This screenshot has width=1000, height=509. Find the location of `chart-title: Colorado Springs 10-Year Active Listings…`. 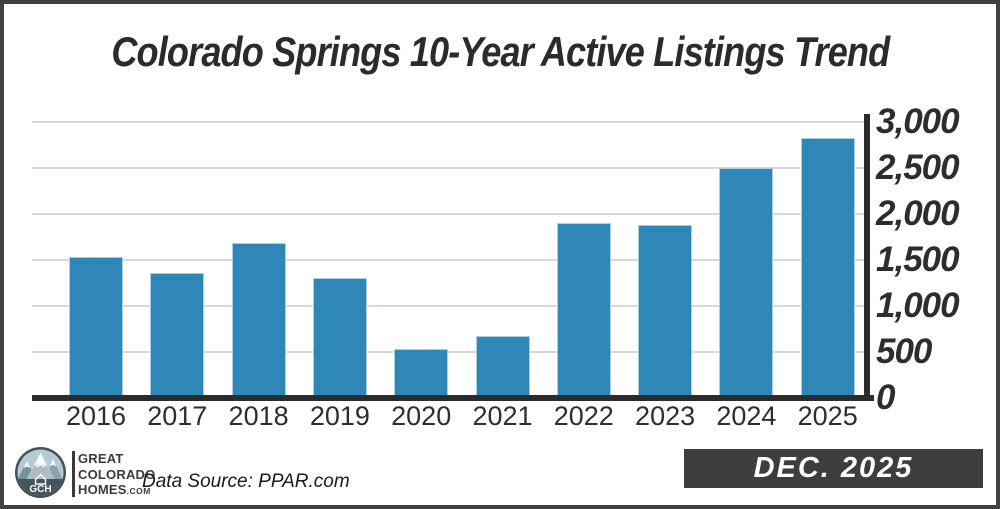

chart-title: Colorado Springs 10-Year Active Listings… is located at coordinates (500, 52).